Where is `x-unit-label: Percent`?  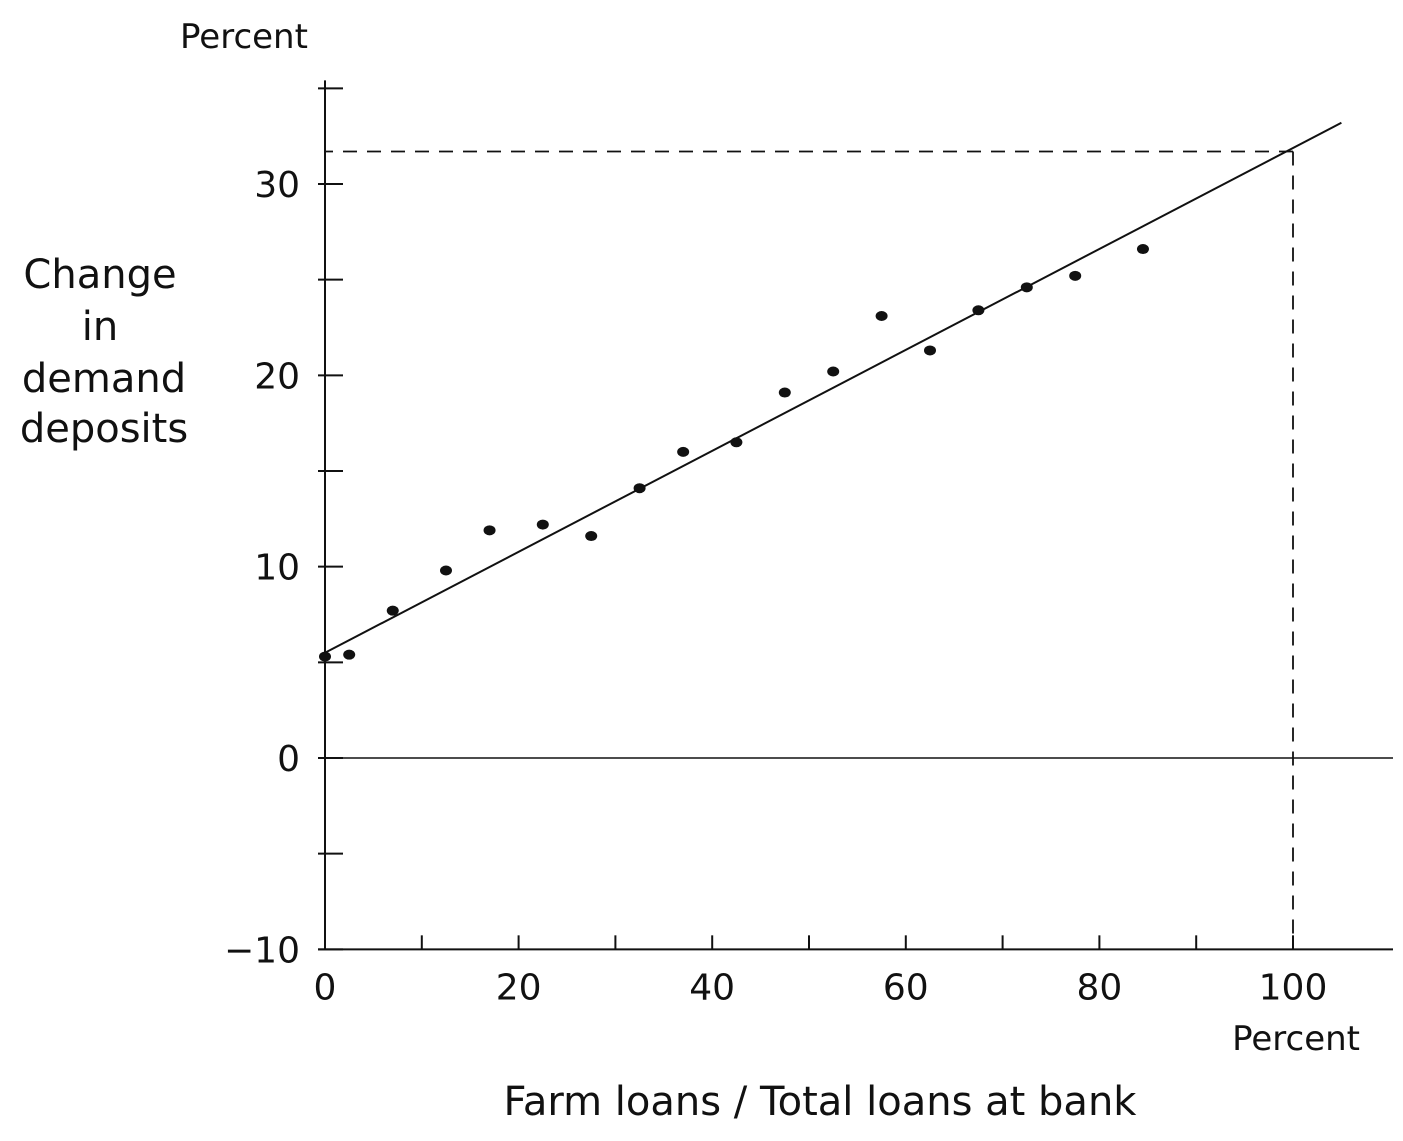
x-unit-label: Percent is located at coordinates (1296, 1039).